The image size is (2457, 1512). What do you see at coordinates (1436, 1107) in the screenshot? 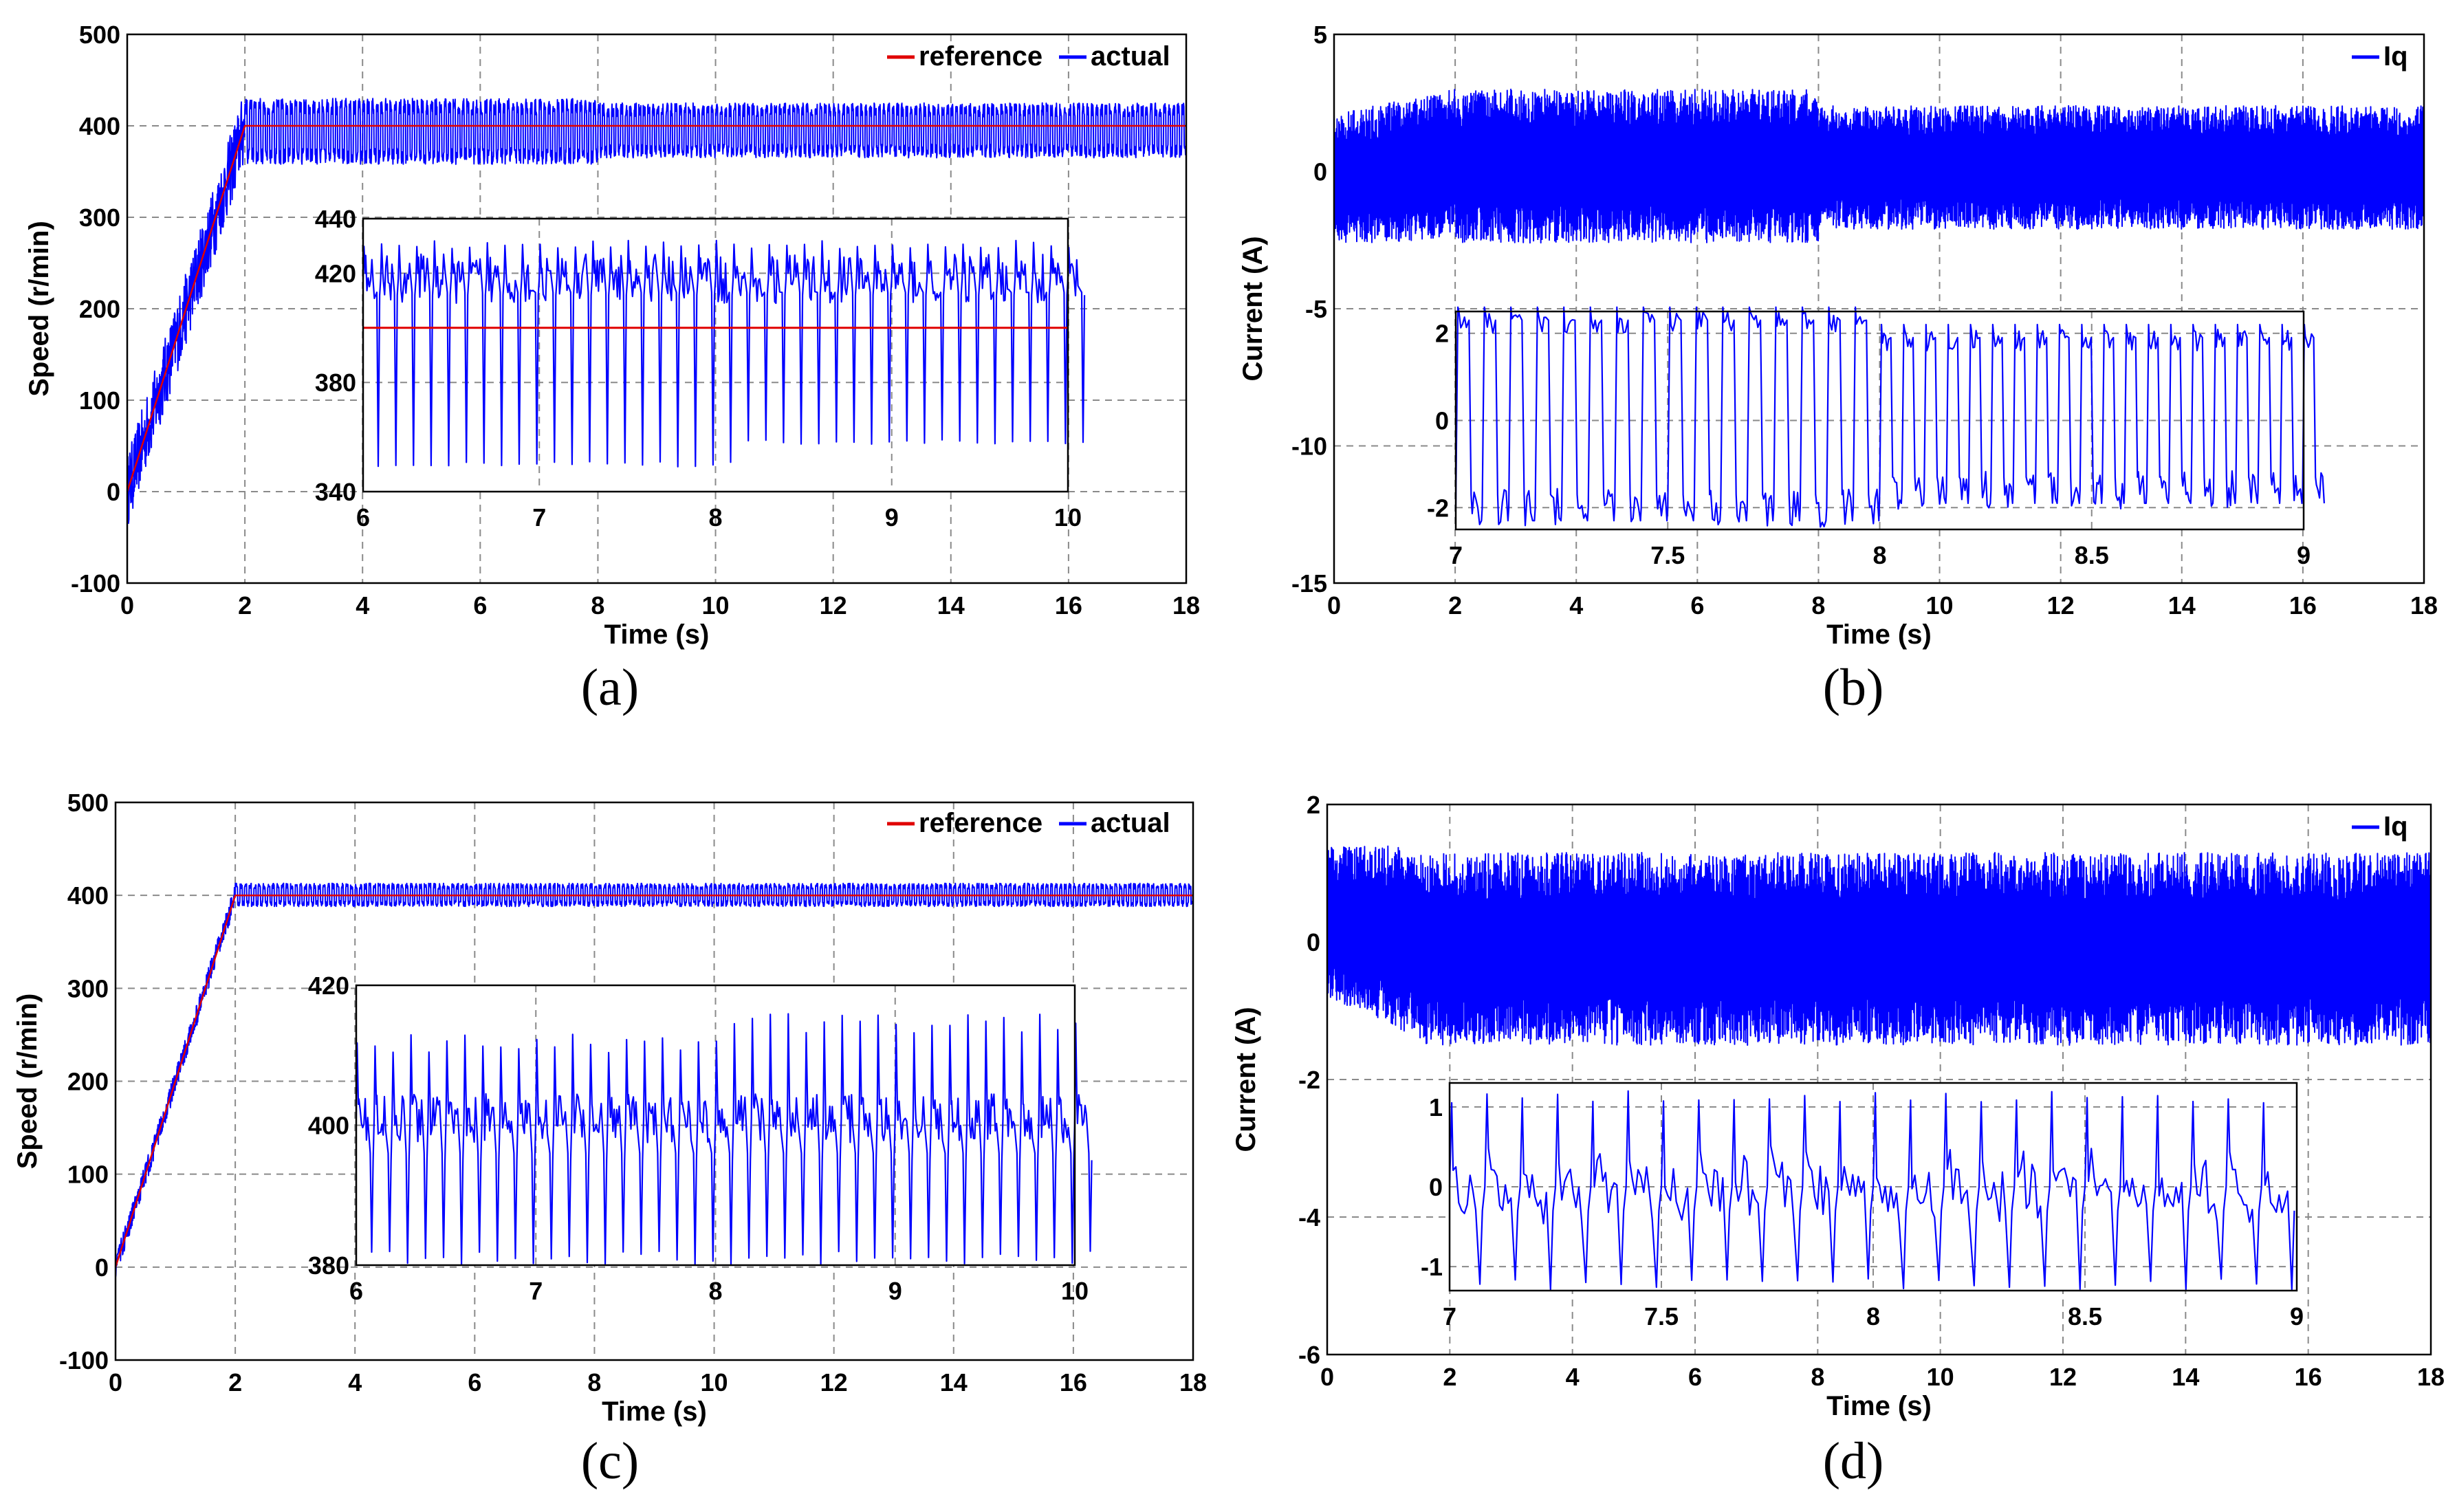
I see `panel-d-inset-ytick-label-2: 1` at bounding box center [1436, 1107].